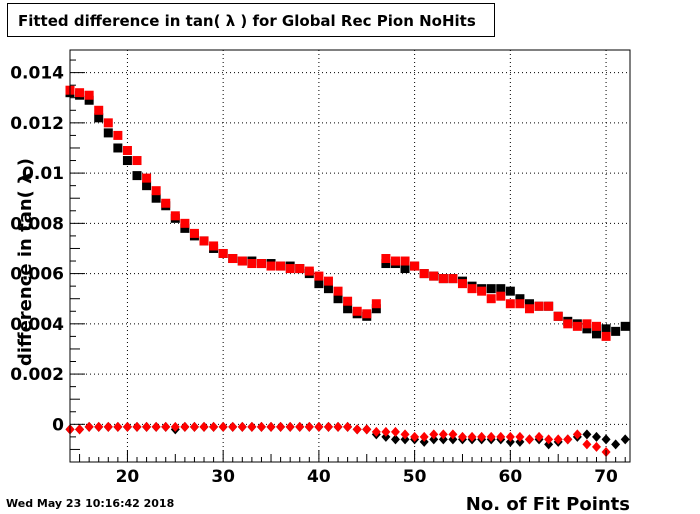 The image size is (700, 514). What do you see at coordinates (37, 124) in the screenshot?
I see `y-tick-label: 0.012` at bounding box center [37, 124].